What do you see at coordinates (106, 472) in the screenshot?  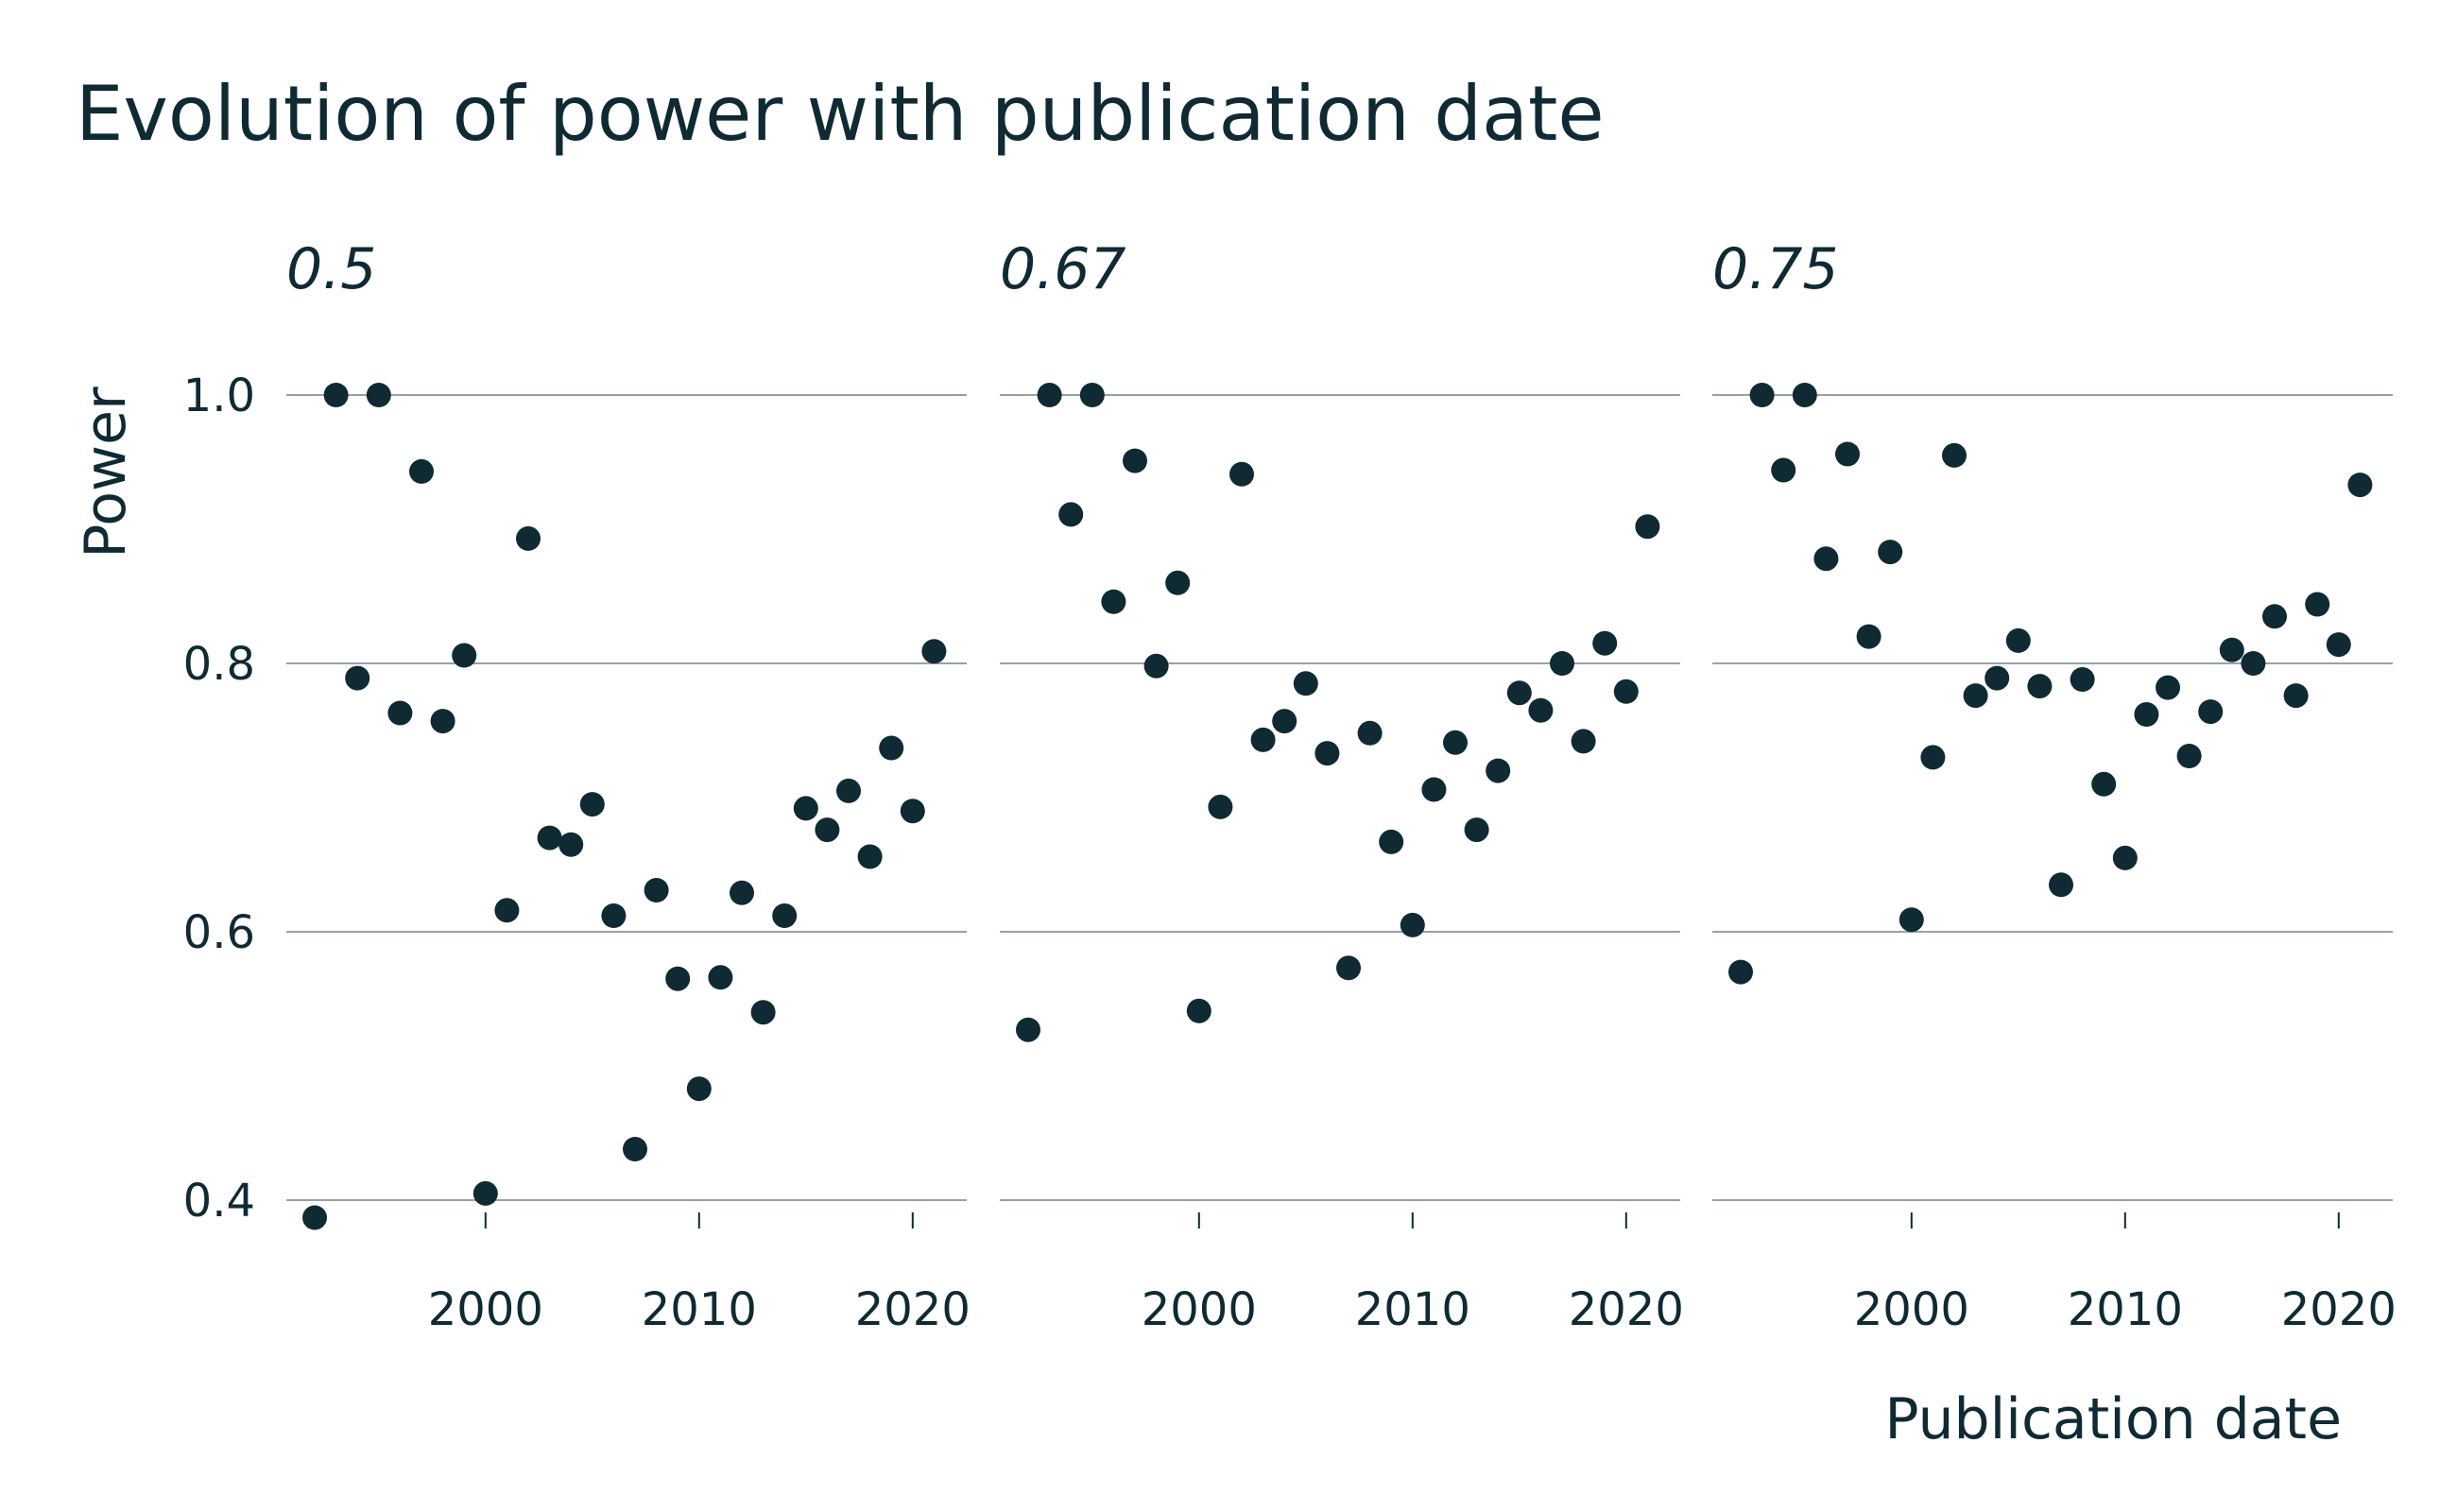 I see `y-axis-title: Power` at bounding box center [106, 472].